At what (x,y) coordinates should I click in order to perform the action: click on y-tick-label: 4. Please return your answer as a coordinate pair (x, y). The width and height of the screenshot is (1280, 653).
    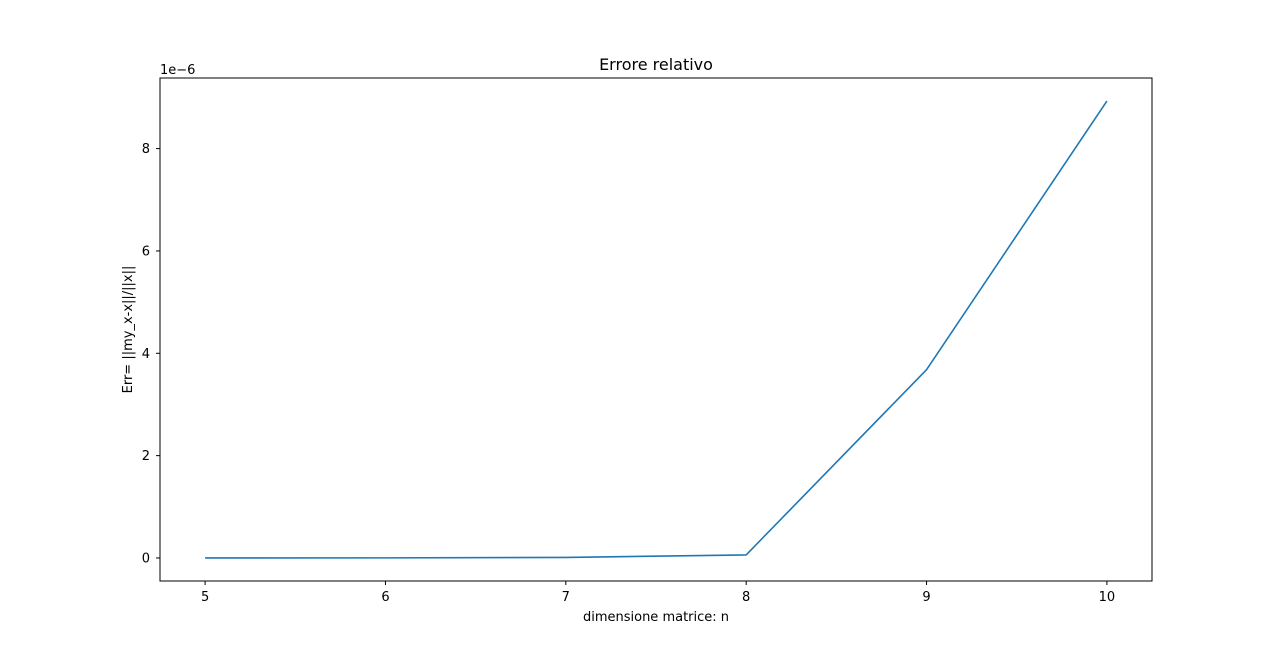
    Looking at the image, I should click on (146, 354).